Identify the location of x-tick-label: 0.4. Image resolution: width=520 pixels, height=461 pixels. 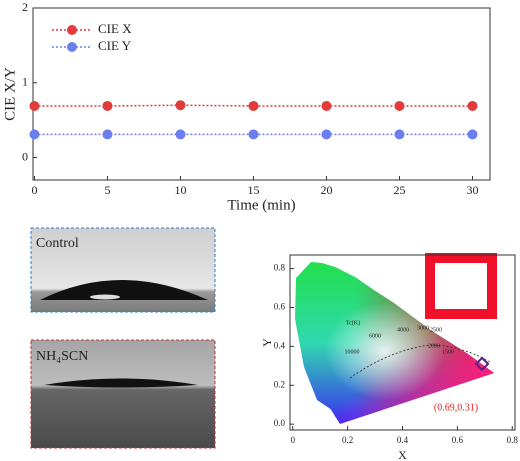
(403, 440).